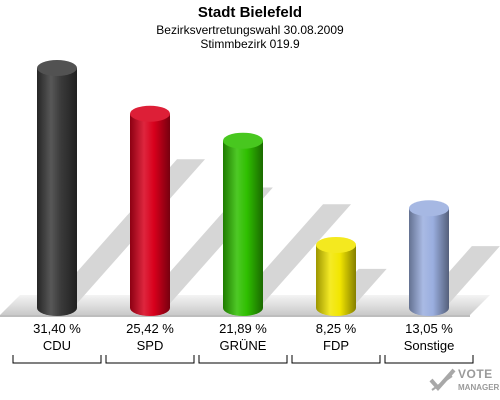  I want to click on checkmark-icon, so click(442, 380).